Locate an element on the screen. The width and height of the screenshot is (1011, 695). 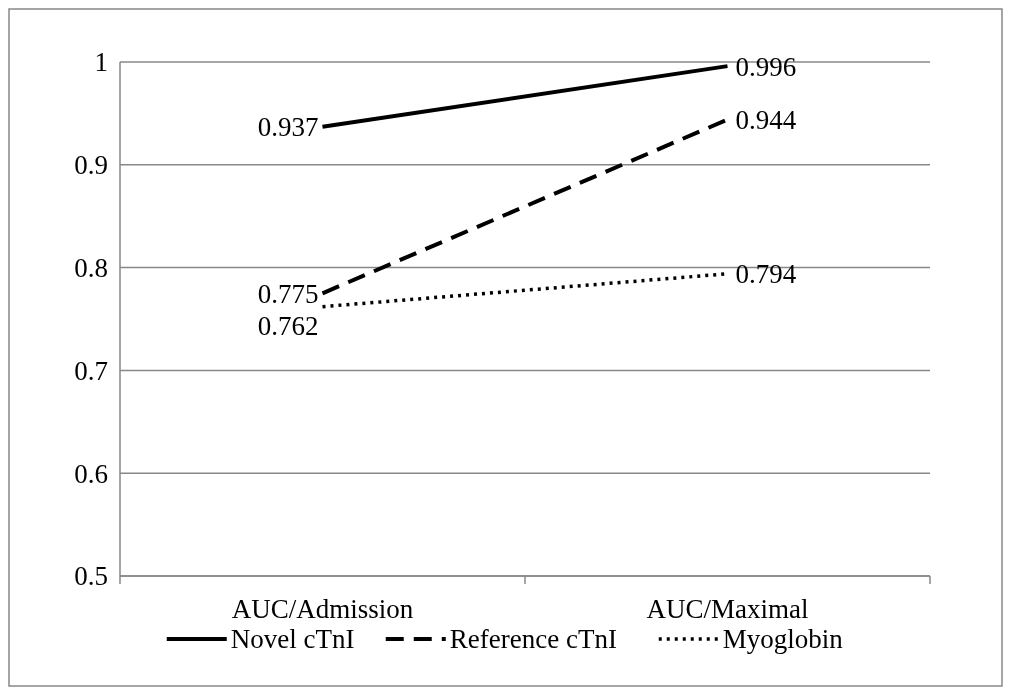
y-tick-label: 0.8 is located at coordinates (91, 268).